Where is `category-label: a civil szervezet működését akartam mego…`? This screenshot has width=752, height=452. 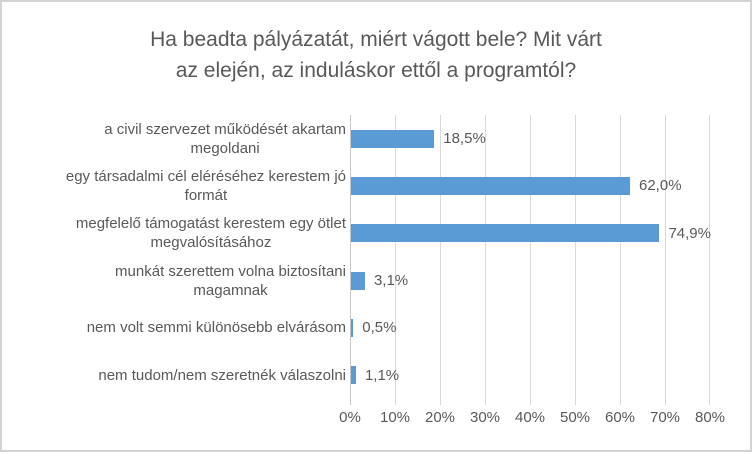 category-label: a civil szervezet működését akartam mego… is located at coordinates (225, 138).